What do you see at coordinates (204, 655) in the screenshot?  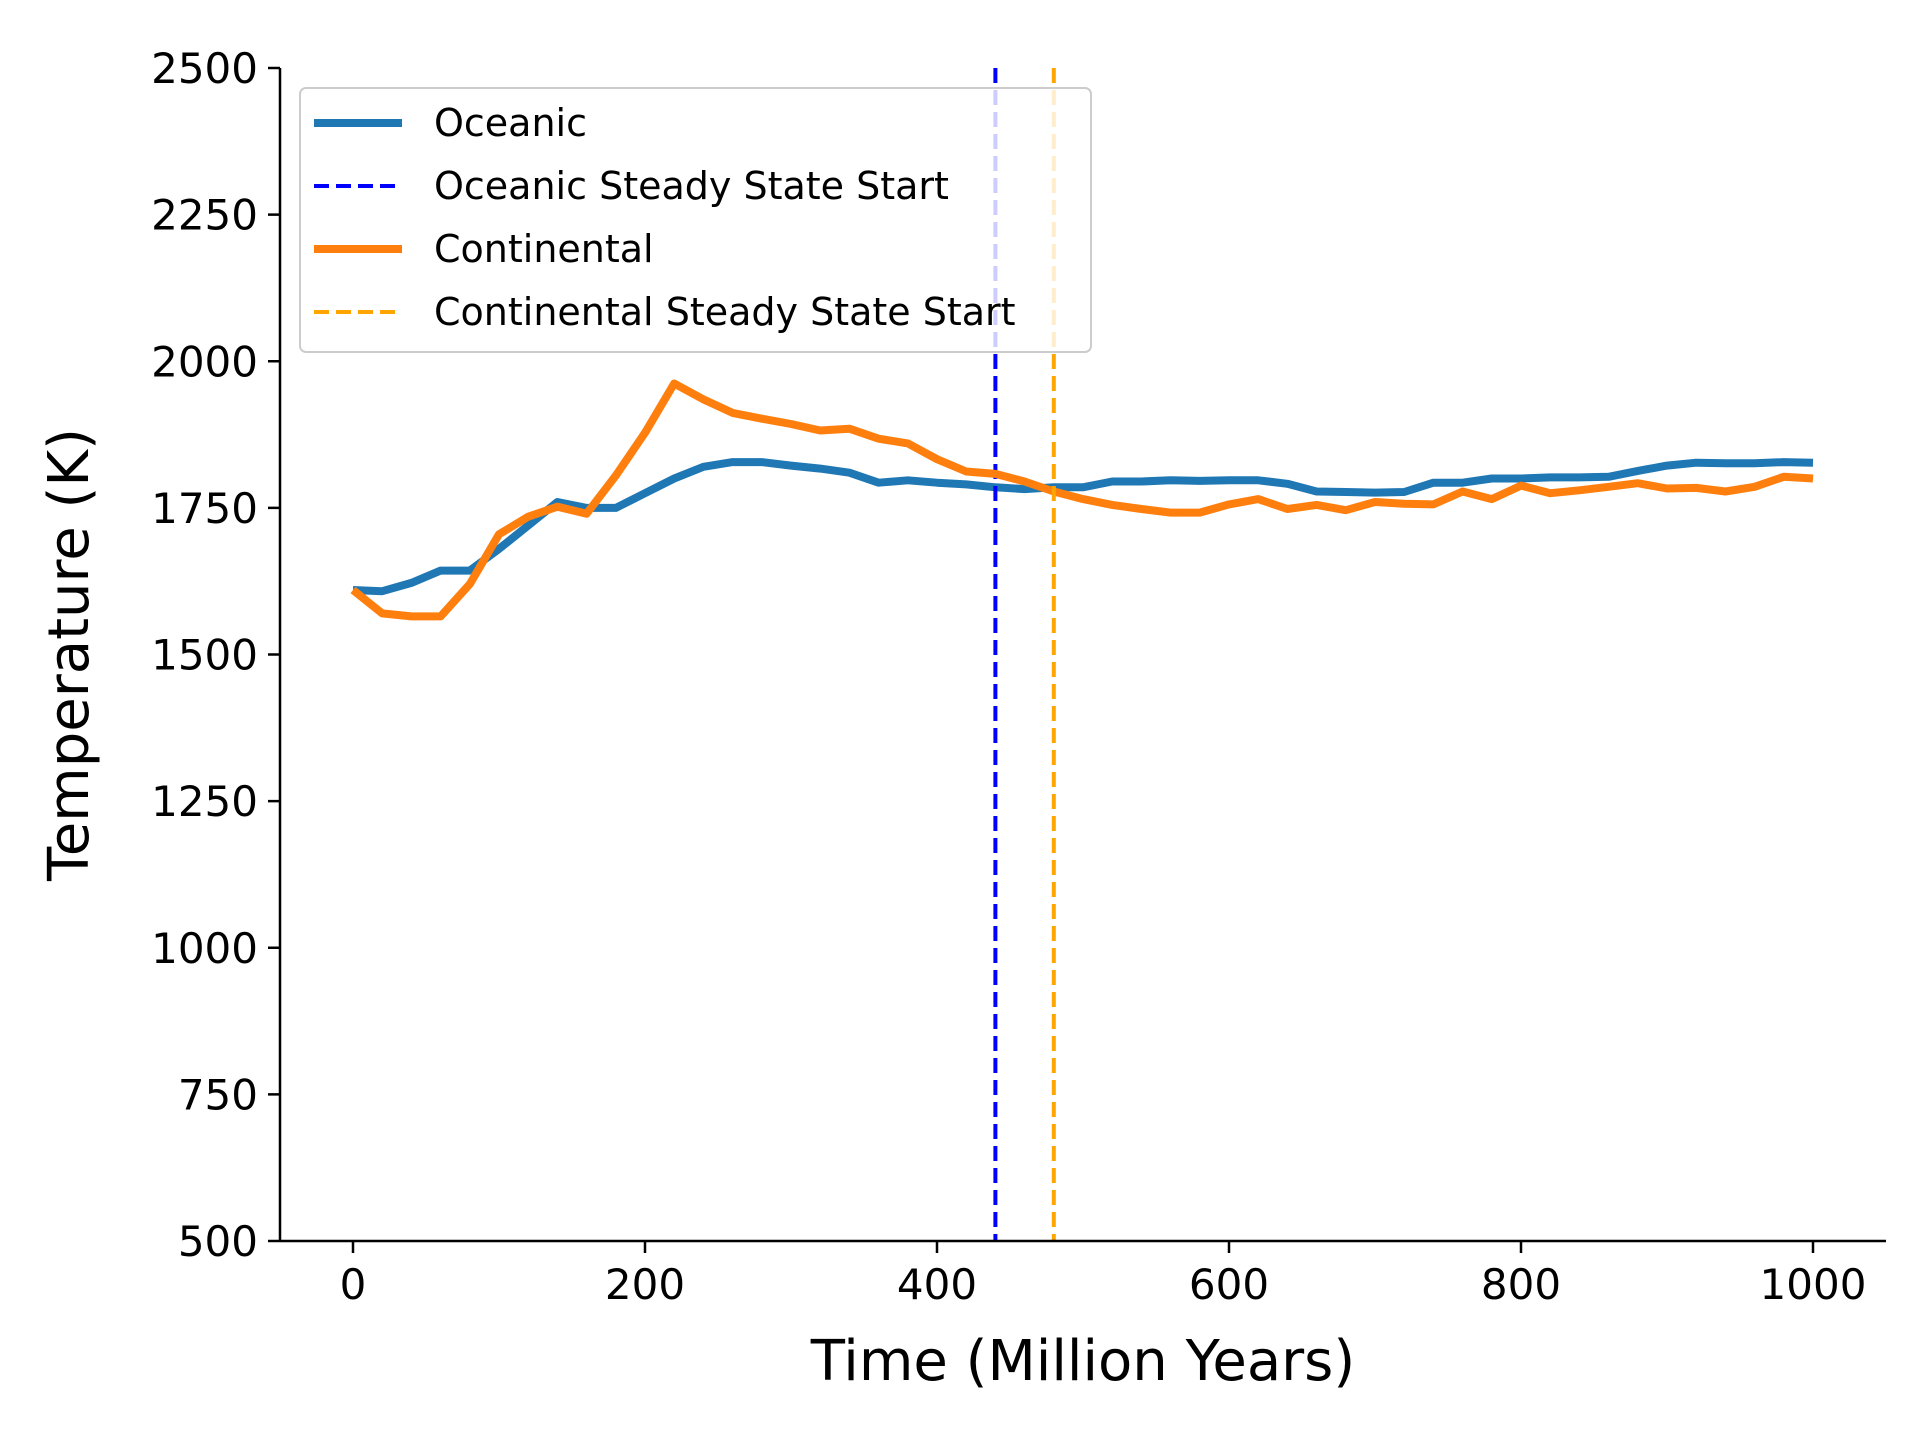 I see `y-tick-label: 1500` at bounding box center [204, 655].